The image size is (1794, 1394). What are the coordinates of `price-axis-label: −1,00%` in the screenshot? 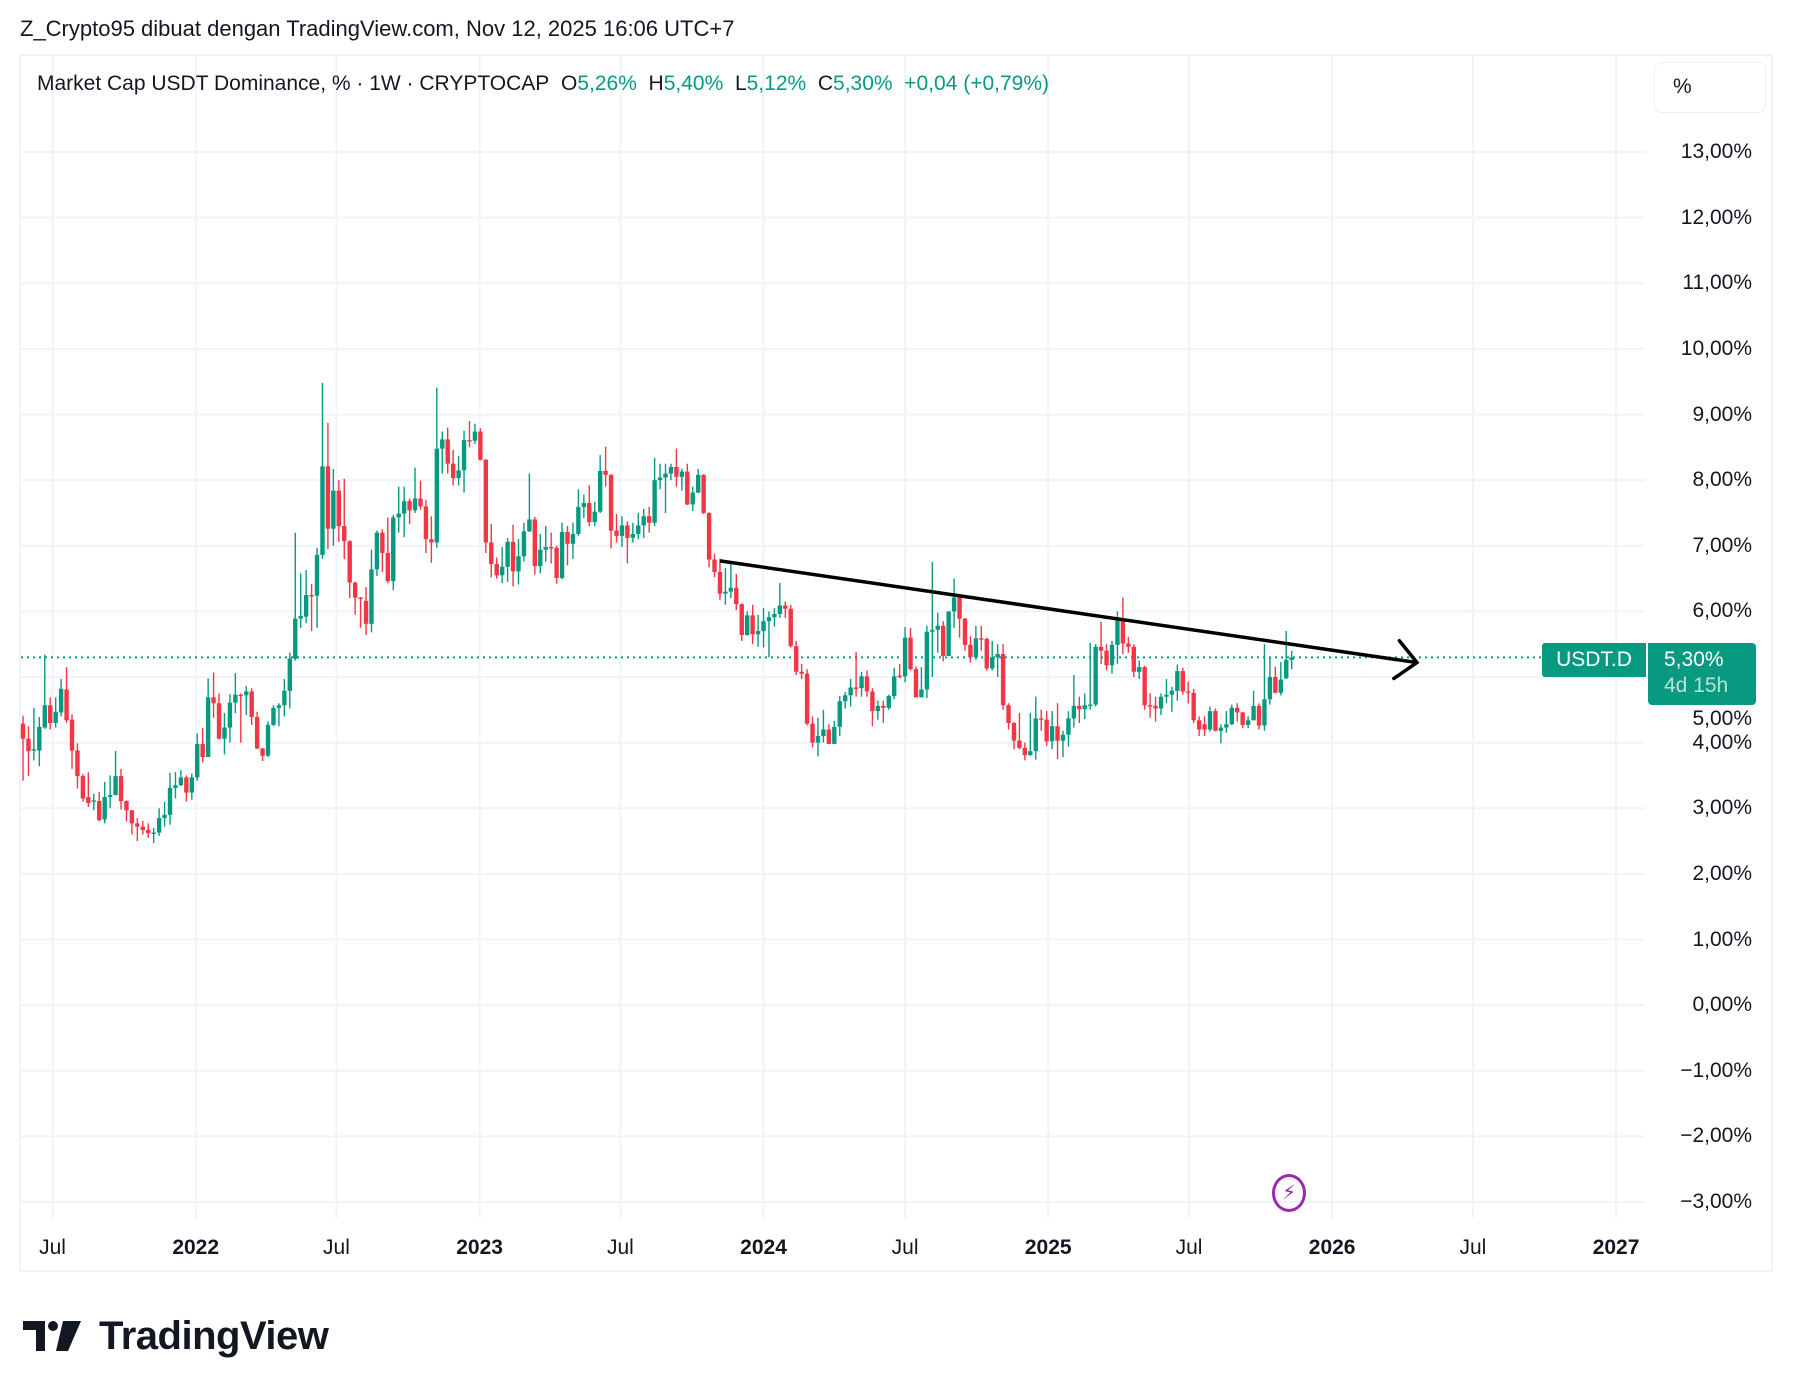 It's located at (1716, 1070).